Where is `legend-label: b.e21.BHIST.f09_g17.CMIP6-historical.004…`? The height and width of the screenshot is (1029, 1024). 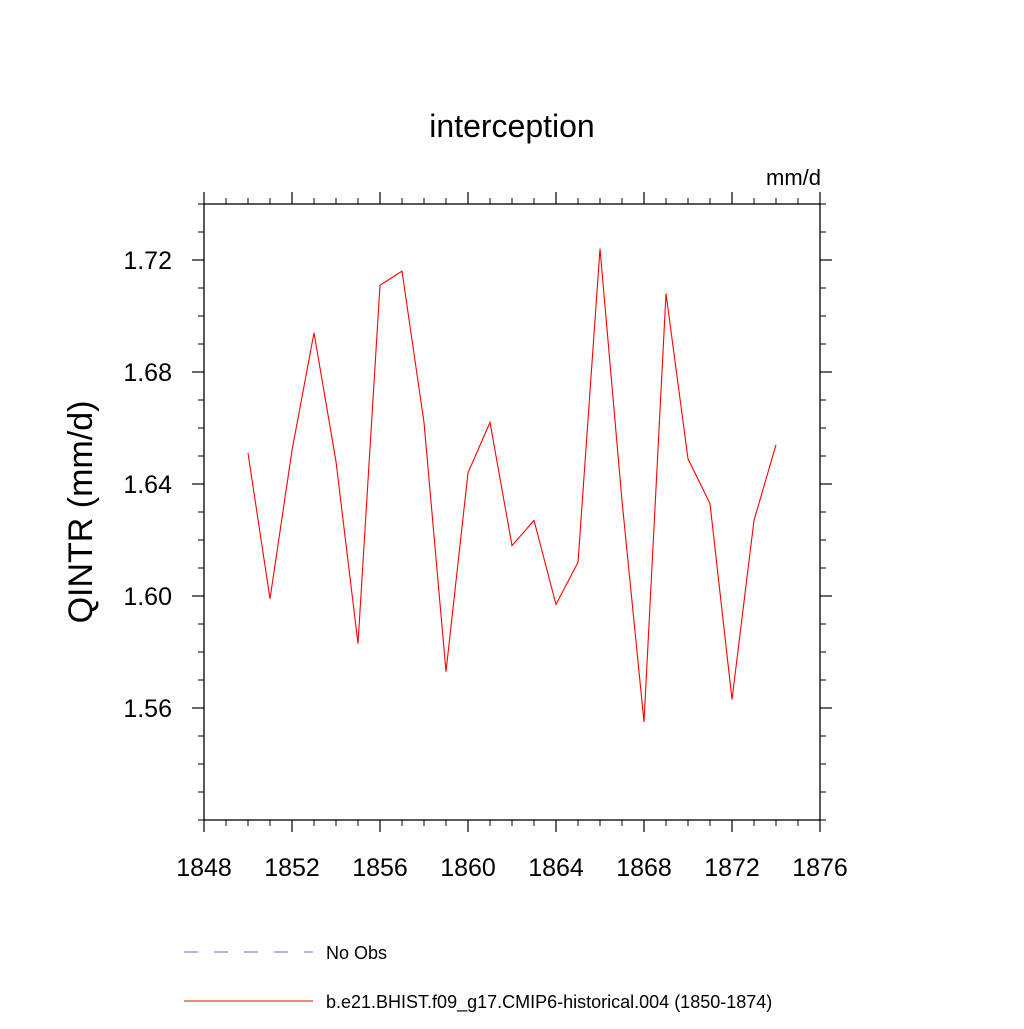 legend-label: b.e21.BHIST.f09_g17.CMIP6-historical.004… is located at coordinates (549, 1002).